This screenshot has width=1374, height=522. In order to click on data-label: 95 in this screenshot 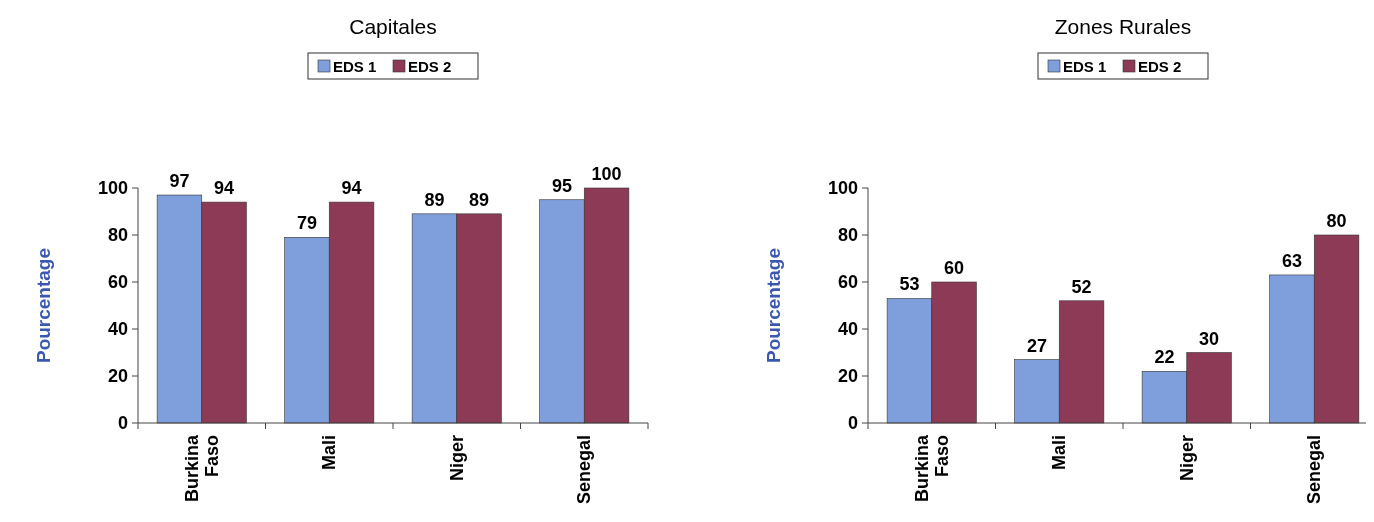, I will do `click(561, 185)`.